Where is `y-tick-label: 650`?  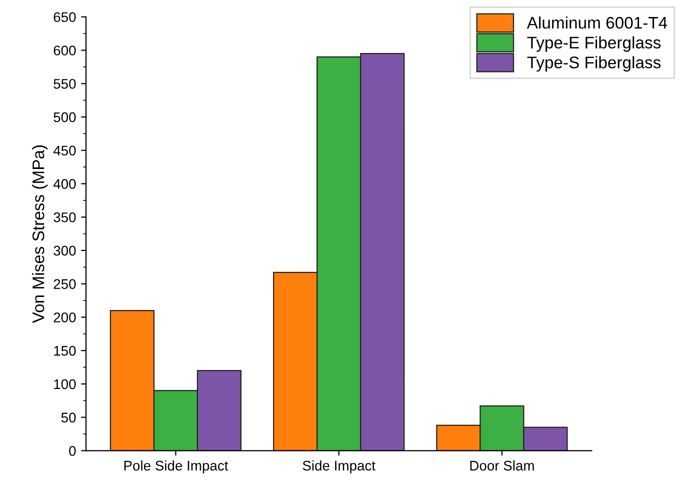
y-tick-label: 650 is located at coordinates (65, 17).